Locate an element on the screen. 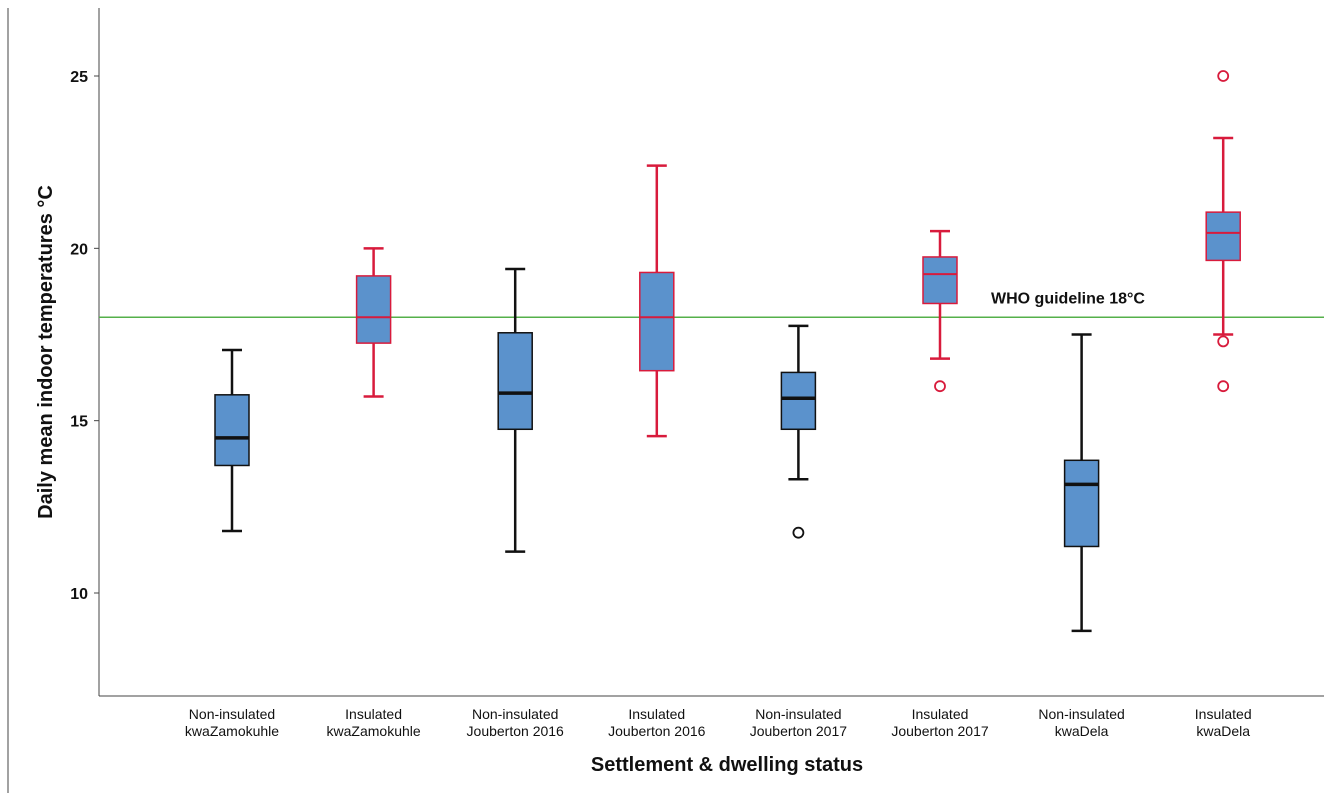 This screenshot has height=798, width=1328. y-tick-label: 10 is located at coordinates (79, 594).